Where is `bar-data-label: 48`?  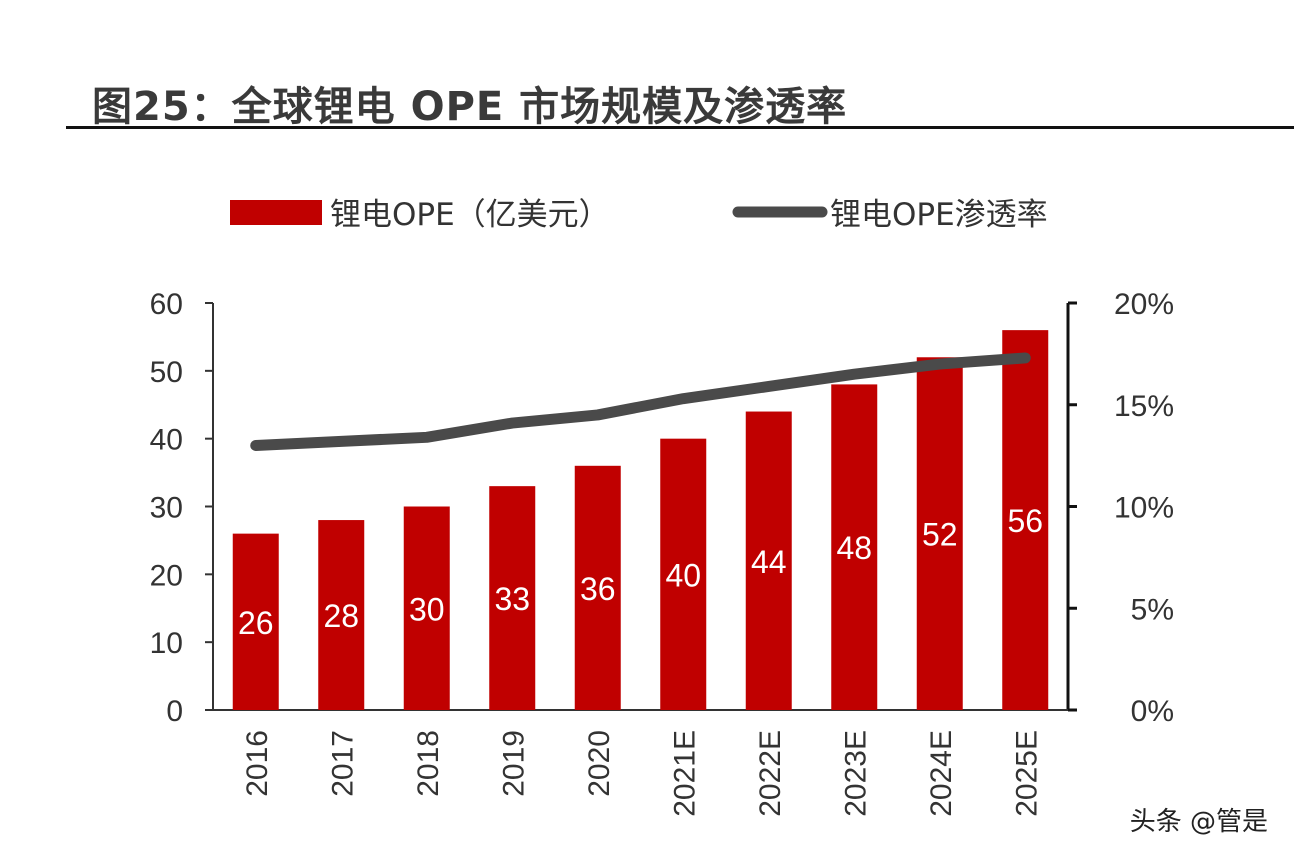 bar-data-label: 48 is located at coordinates (854, 548).